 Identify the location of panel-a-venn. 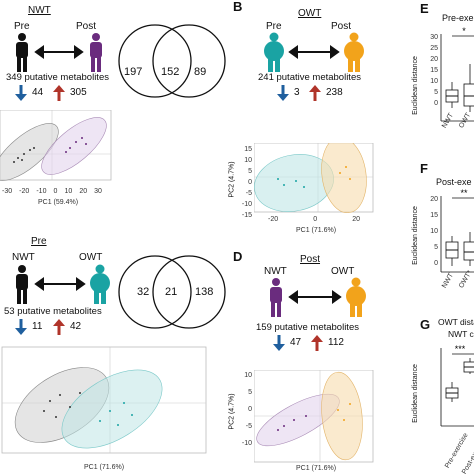
(172, 61).